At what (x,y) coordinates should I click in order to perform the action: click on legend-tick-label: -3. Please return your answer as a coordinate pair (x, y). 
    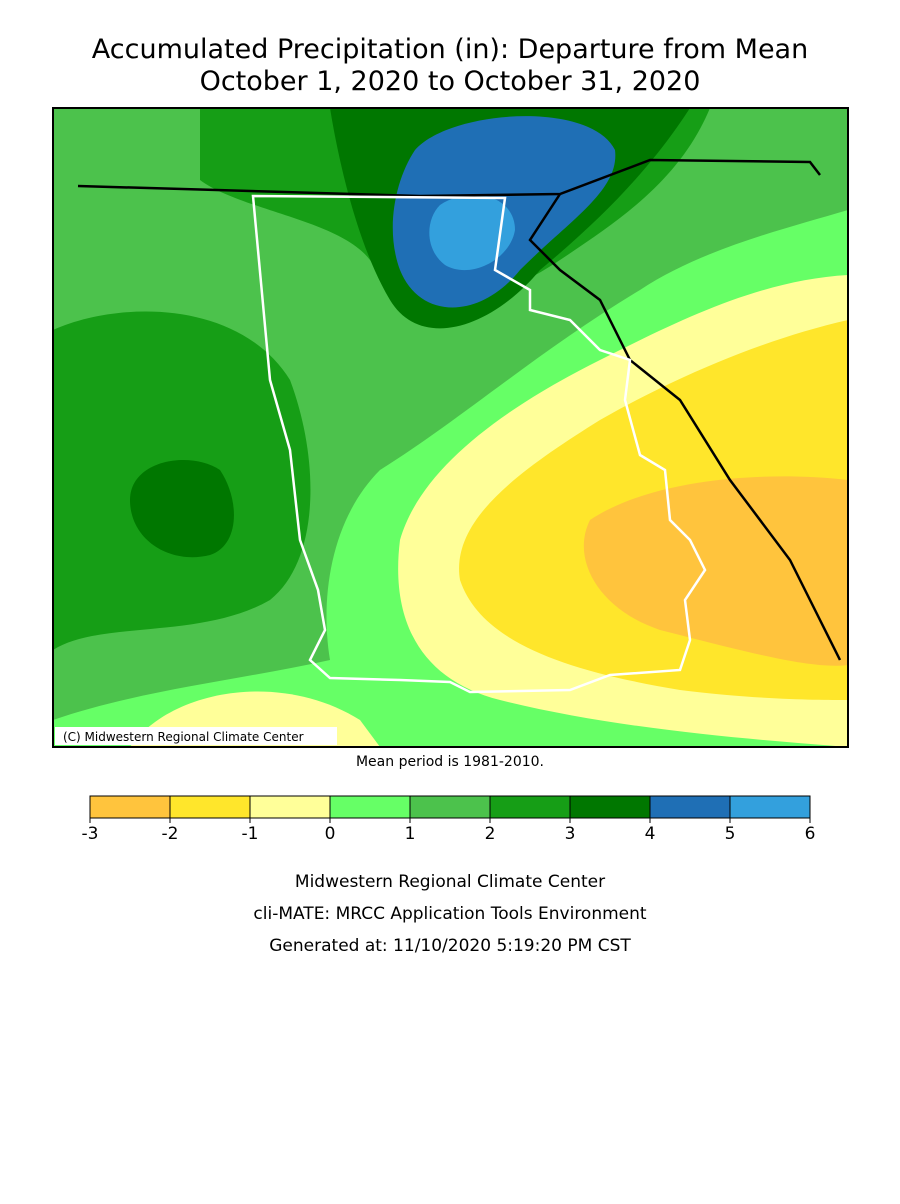
    Looking at the image, I should click on (90, 834).